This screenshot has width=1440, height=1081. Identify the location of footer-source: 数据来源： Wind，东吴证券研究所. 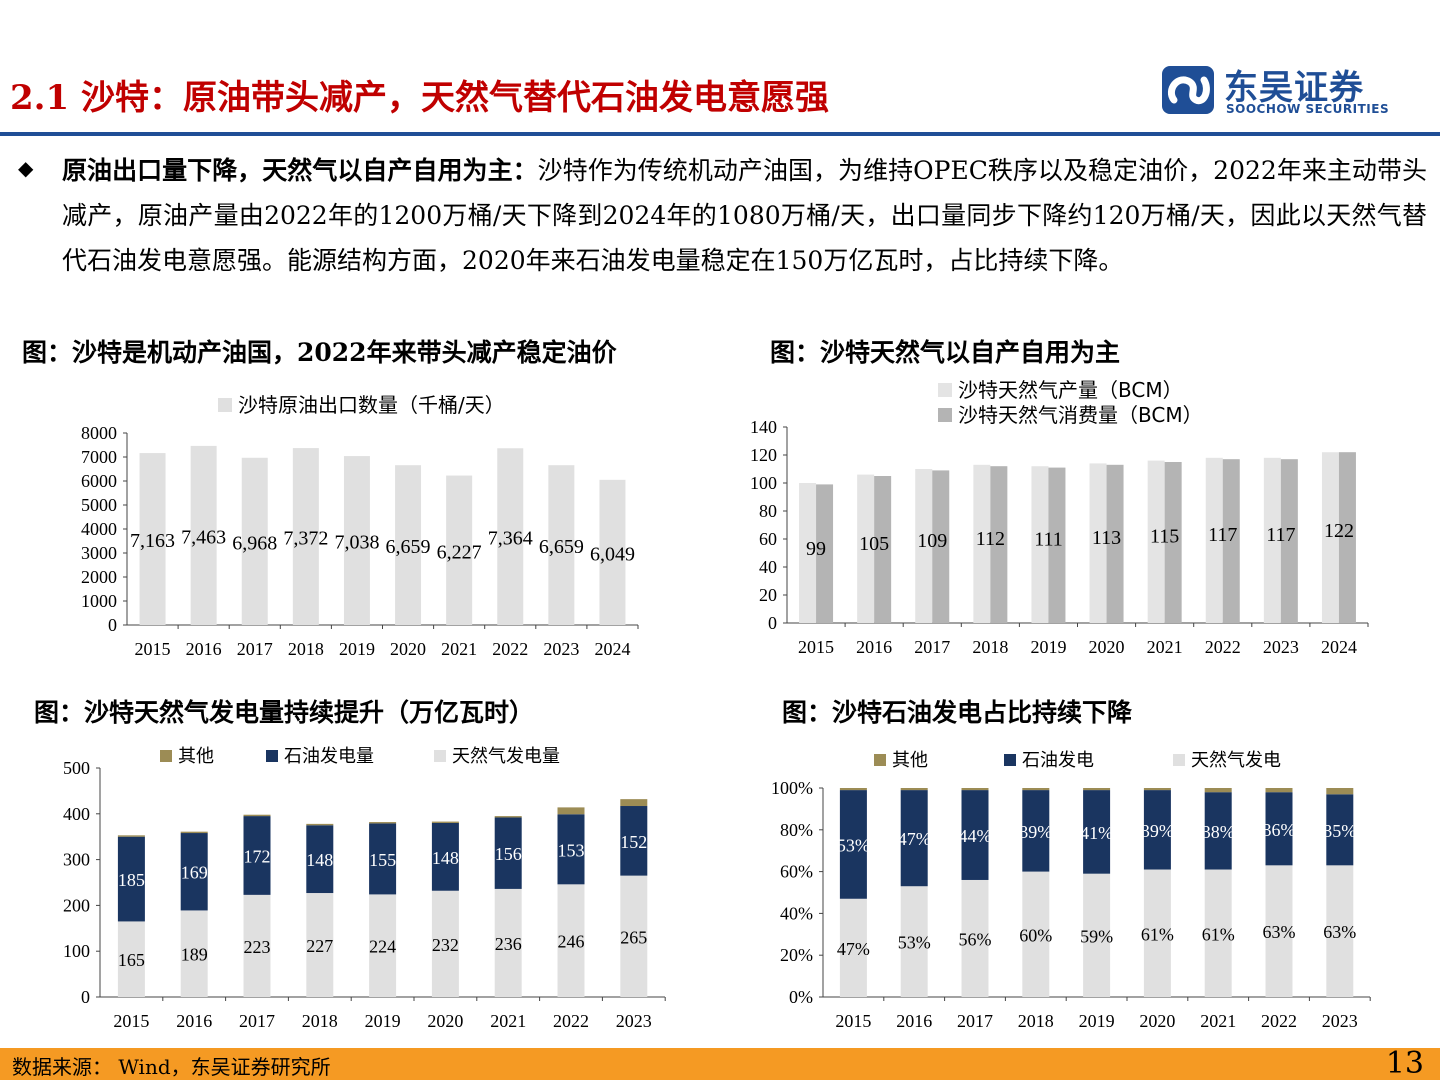
(171, 1067).